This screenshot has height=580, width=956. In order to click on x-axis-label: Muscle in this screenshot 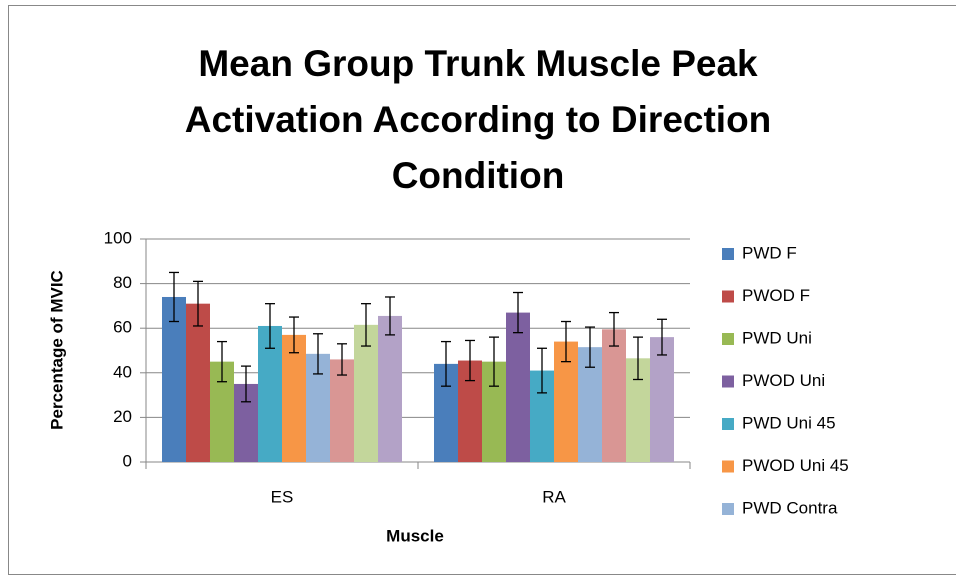, I will do `click(415, 535)`.